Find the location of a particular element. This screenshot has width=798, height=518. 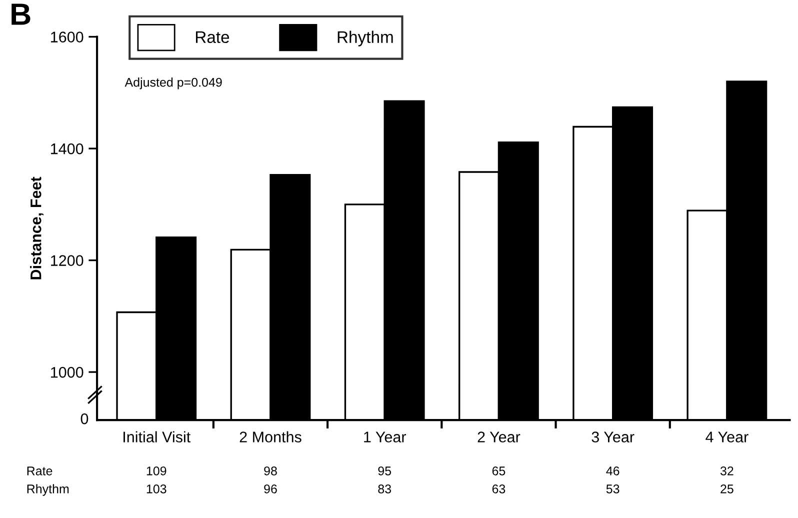

text: 98 is located at coordinates (270, 471).